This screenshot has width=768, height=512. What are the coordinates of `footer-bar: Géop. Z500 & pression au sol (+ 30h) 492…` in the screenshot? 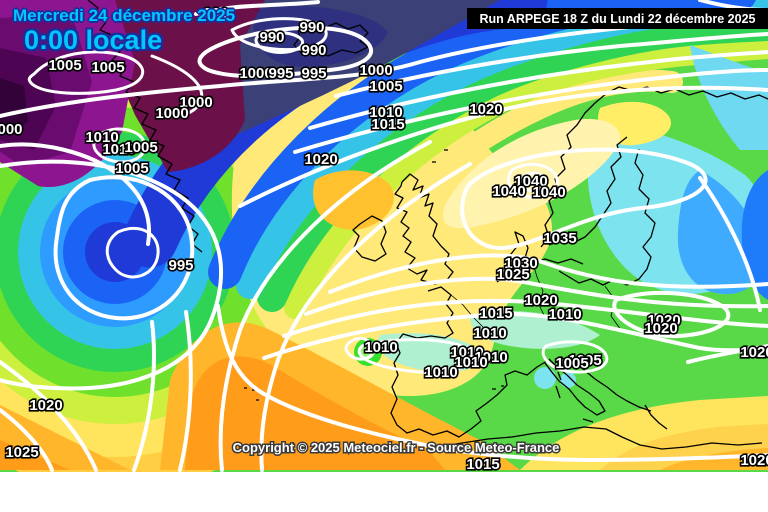 It's located at (384, 492).